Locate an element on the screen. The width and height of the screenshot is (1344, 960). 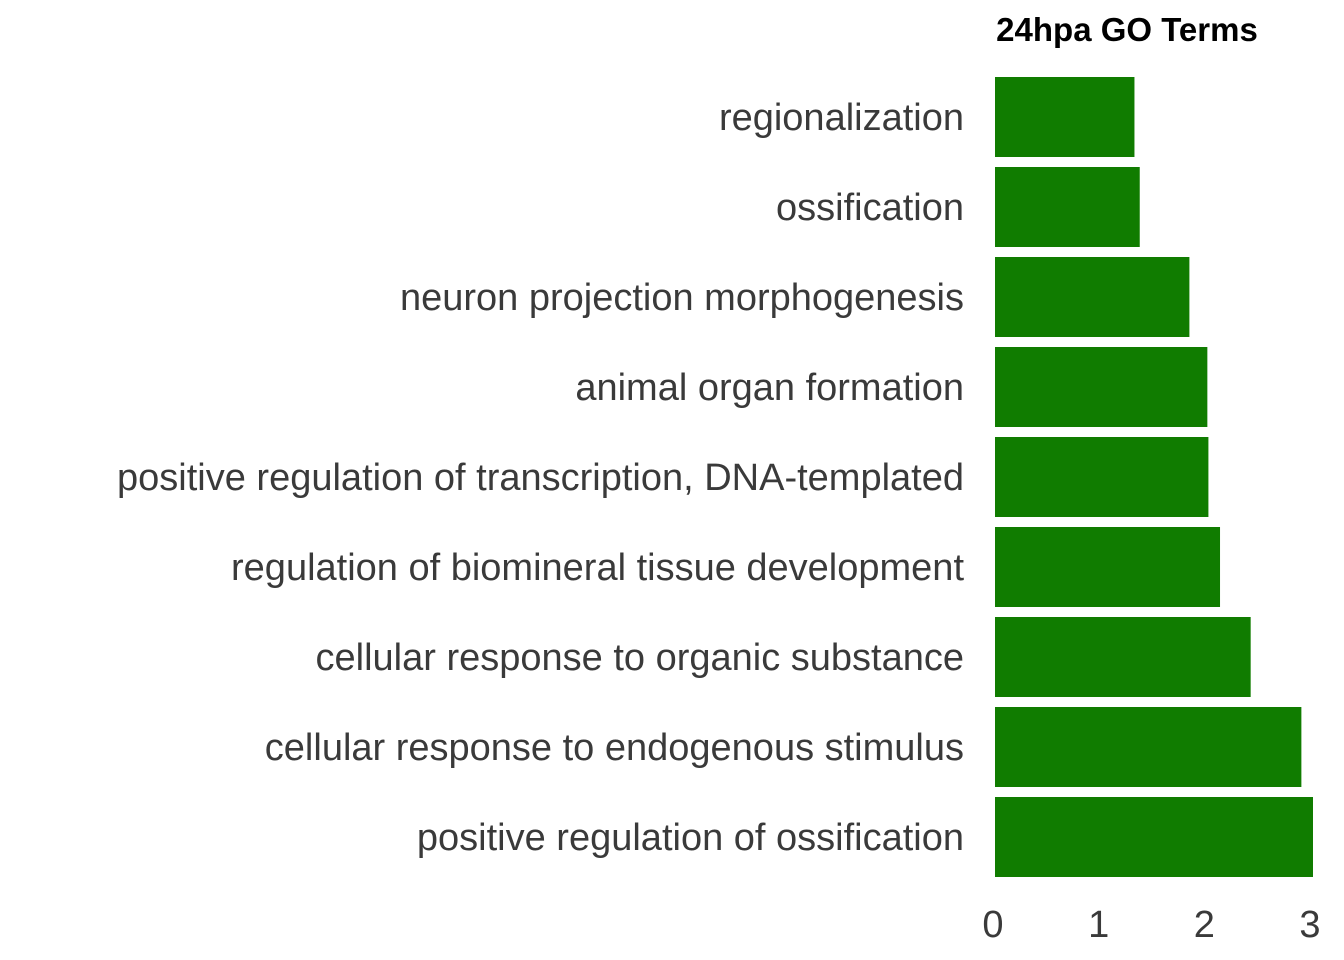
category-label-0: regionalization is located at coordinates (841, 118).